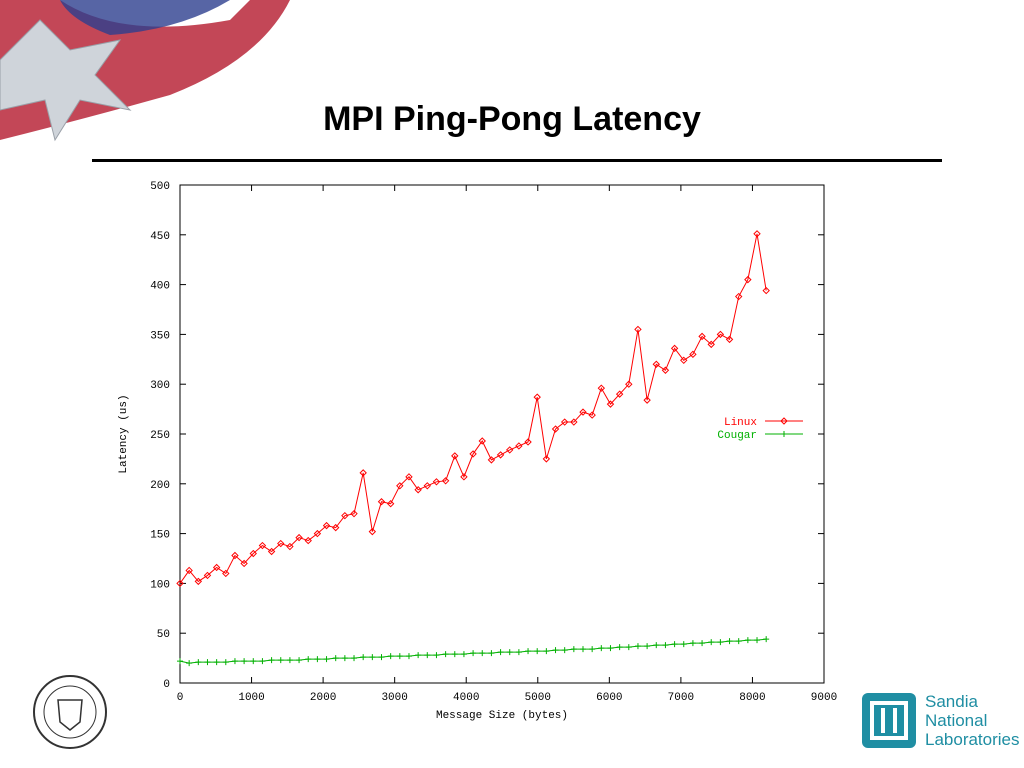 The image size is (1024, 768). Describe the element at coordinates (145, 71) in the screenshot. I see `decoration` at that location.